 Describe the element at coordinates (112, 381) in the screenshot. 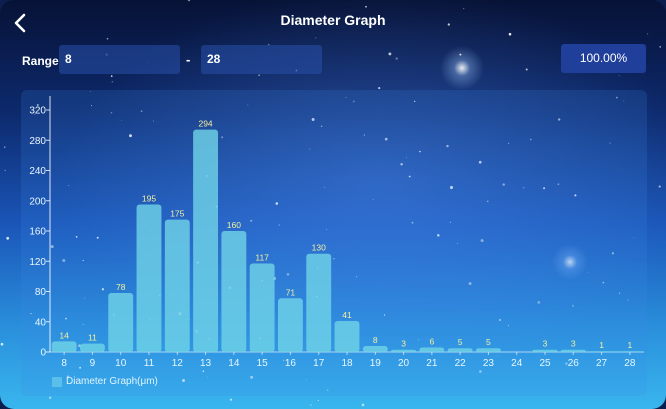

I see `legend-label: Diameter Graph(μm)` at that location.